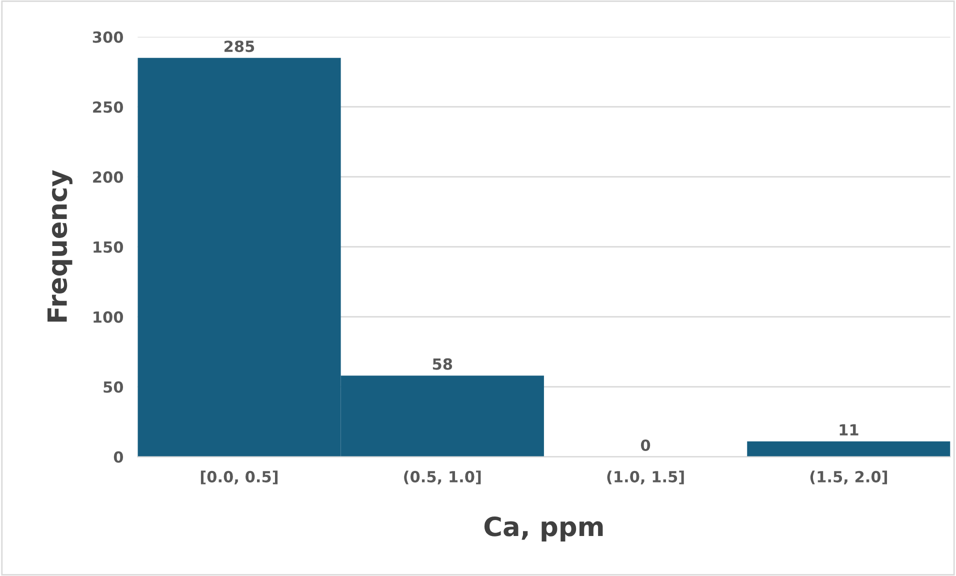 This screenshot has width=956, height=576. I want to click on x-tick-label: (1.0, 1.5], so click(645, 477).